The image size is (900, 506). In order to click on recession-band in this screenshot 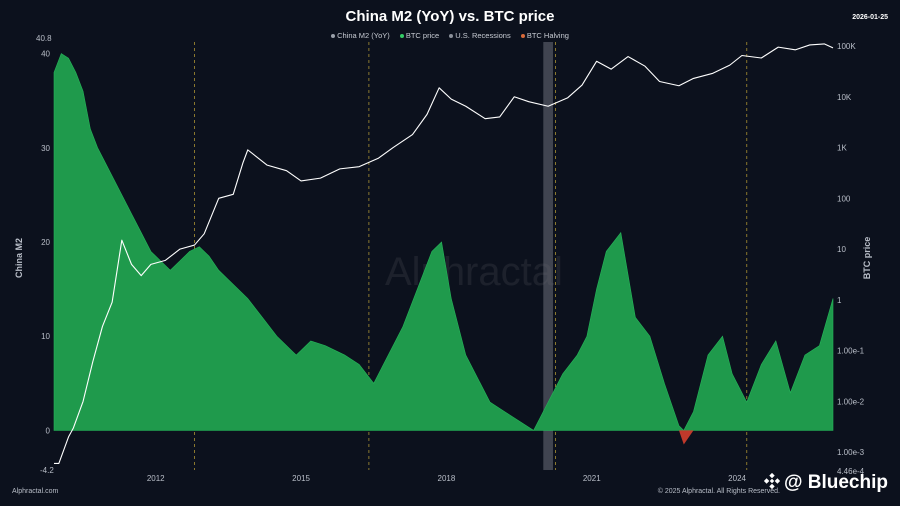, I will do `click(548, 256)`.